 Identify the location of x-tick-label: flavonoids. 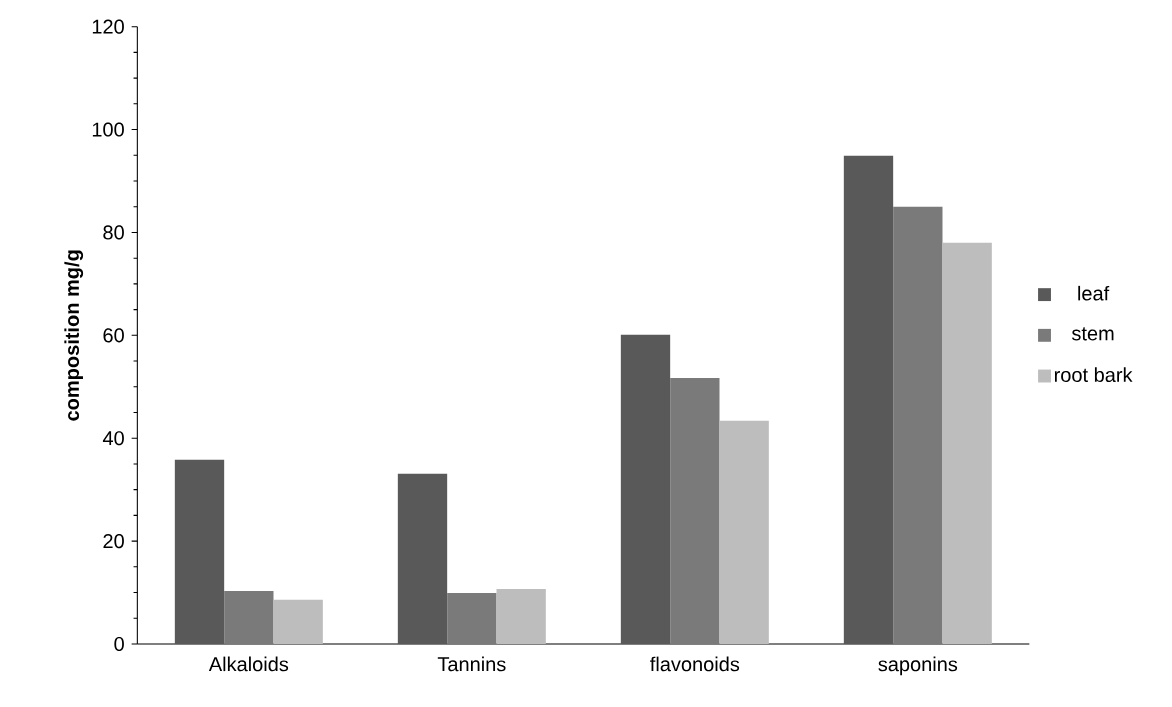
(695, 664).